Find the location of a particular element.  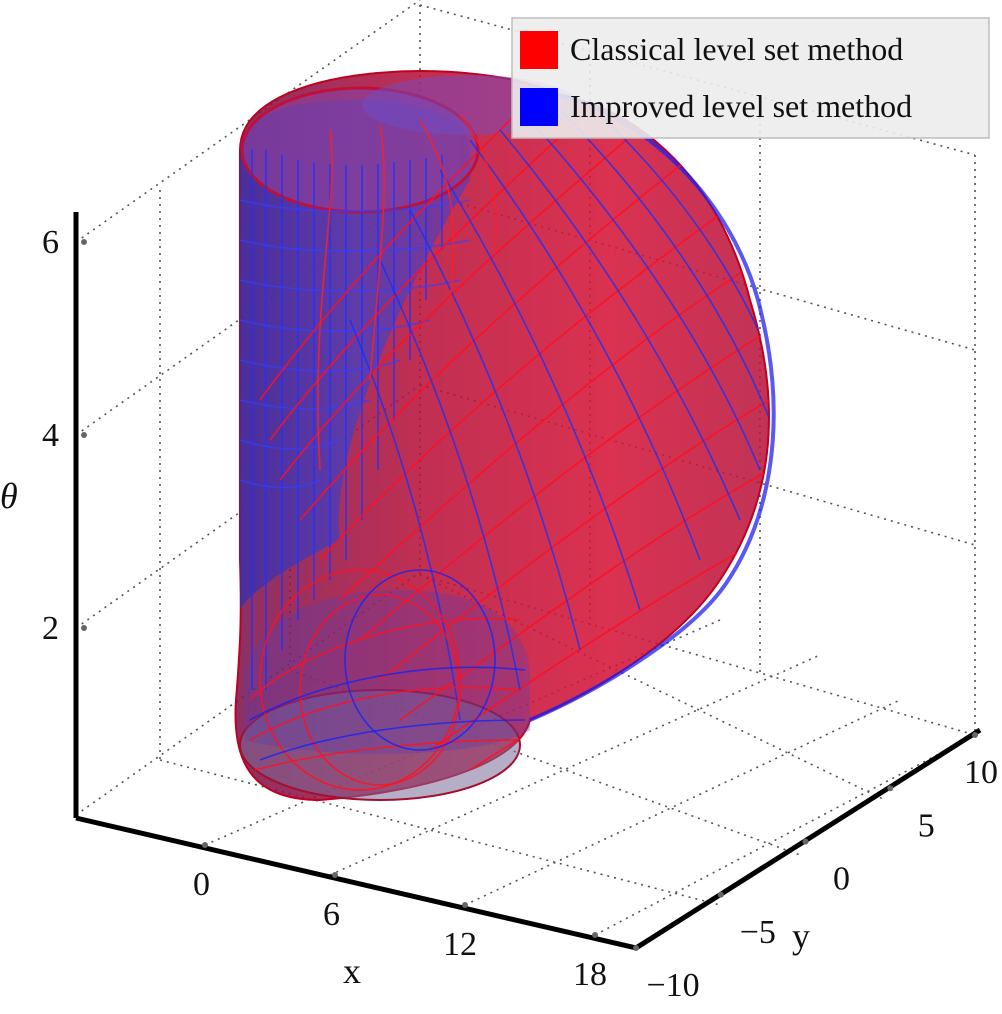

y-axis-line is located at coordinates (808, 839).